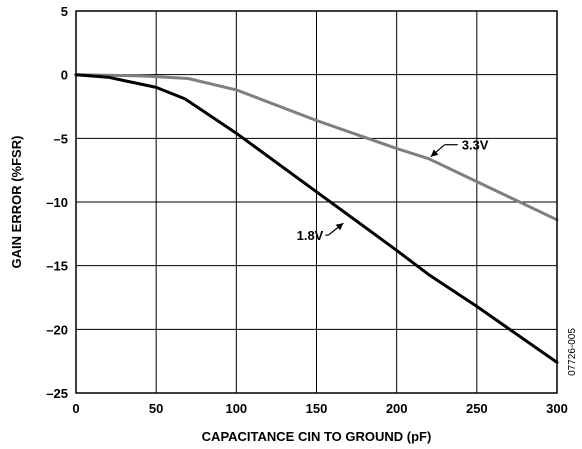  Describe the element at coordinates (339, 227) in the screenshot. I see `annotation-arrowhead-1-8v` at that location.